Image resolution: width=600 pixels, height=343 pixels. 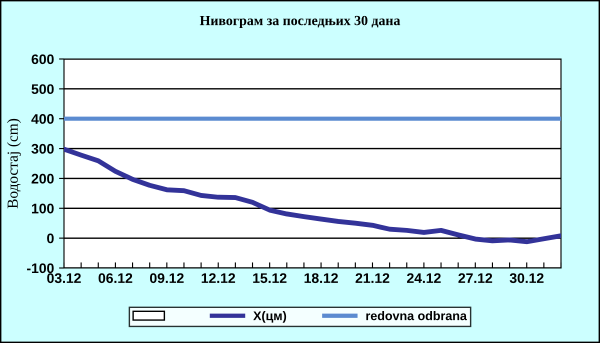 What do you see at coordinates (43, 59) in the screenshot?
I see `y-tick-label: 600` at bounding box center [43, 59].